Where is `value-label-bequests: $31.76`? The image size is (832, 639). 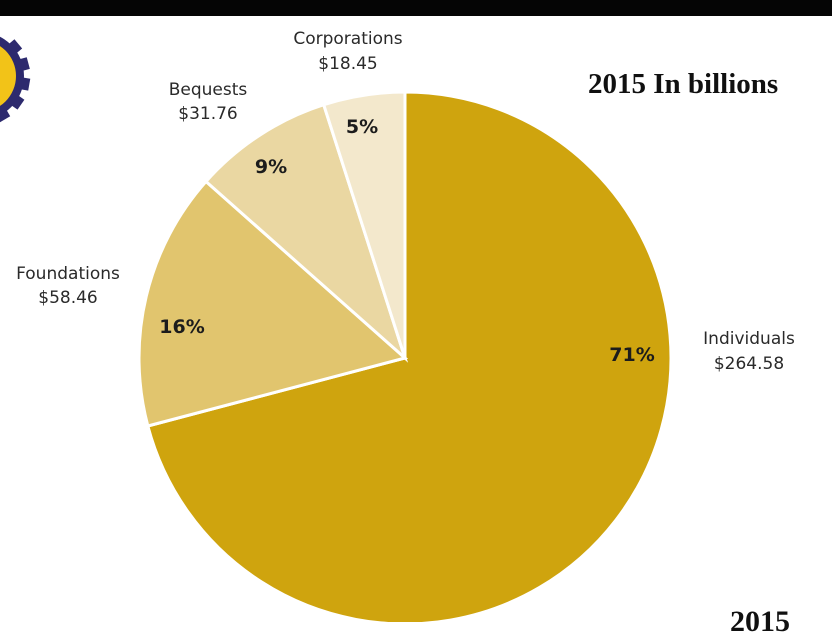 value-label-bequests: $31.76 is located at coordinates (207, 114).